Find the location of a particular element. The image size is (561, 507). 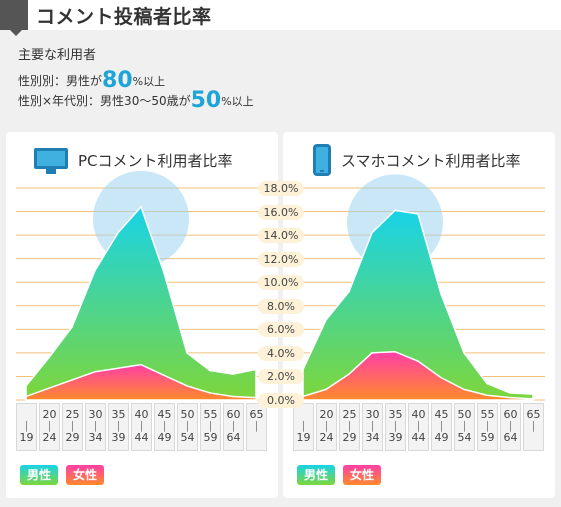

pc-chart-title: PCコメント利用者比率 is located at coordinates (155, 161).